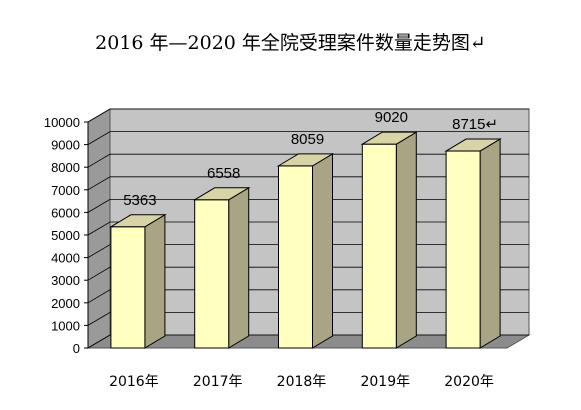 This screenshot has width=581, height=410. I want to click on y-tick-label: 2000, so click(65, 303).